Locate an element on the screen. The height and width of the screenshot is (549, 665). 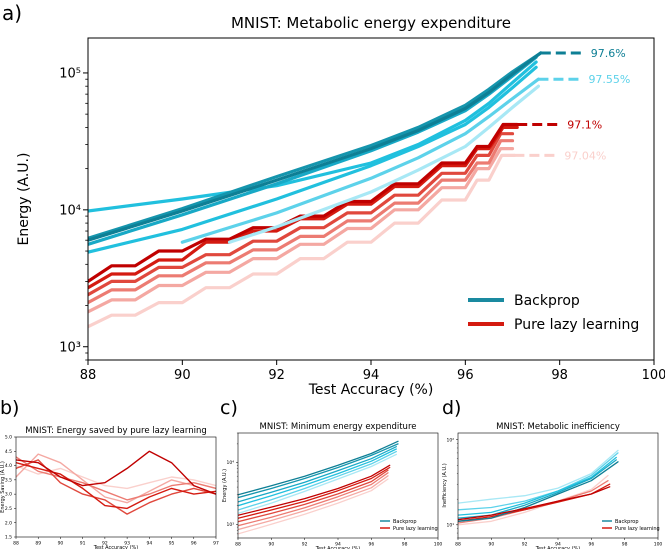
y-tick-label: 2.0 is located at coordinates (8, 523).